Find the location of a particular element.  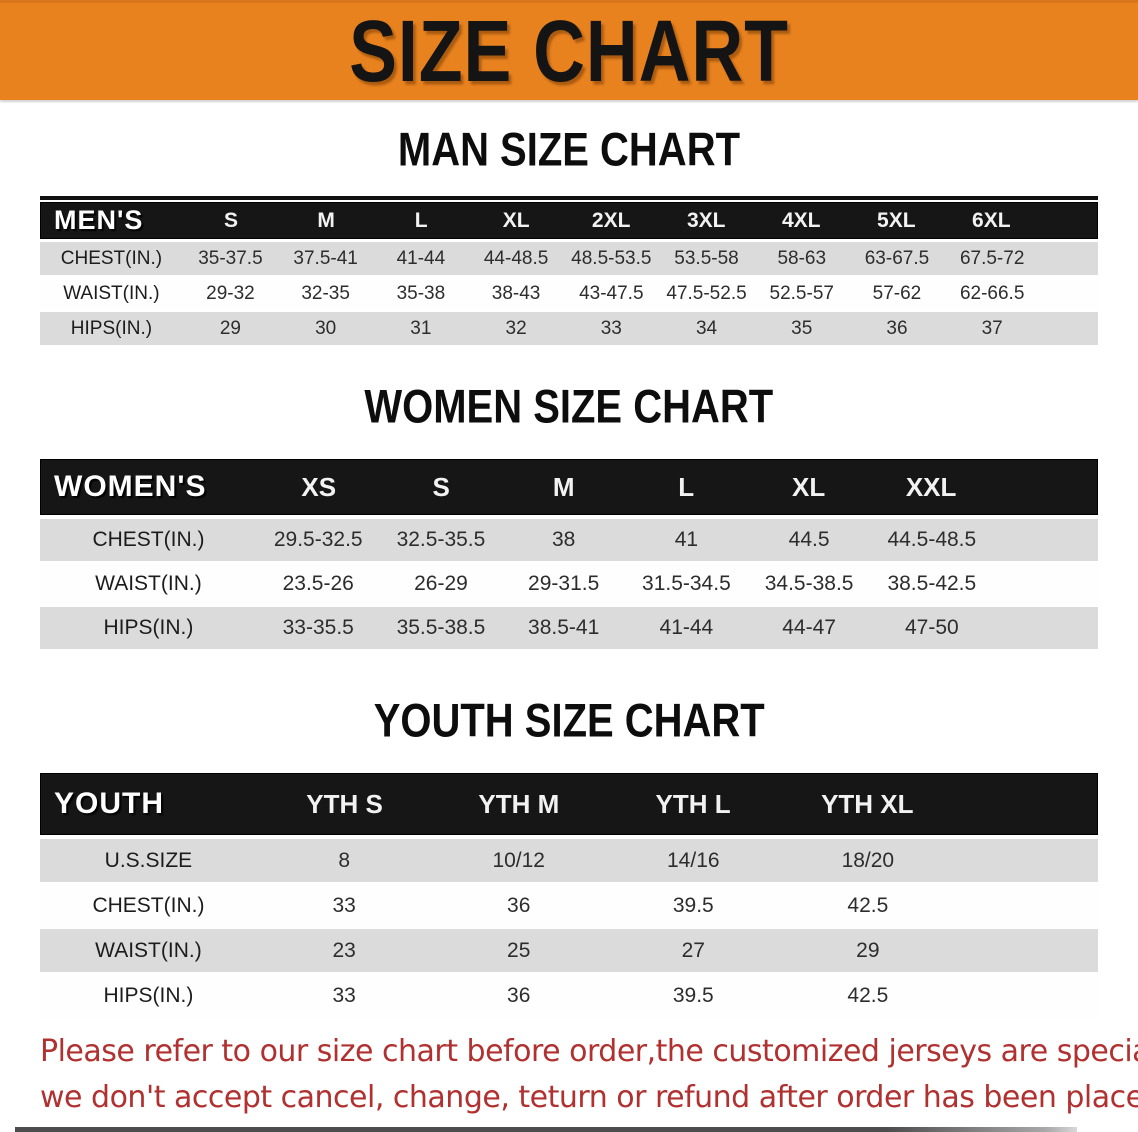

banner-title: SIZE CHART is located at coordinates (569, 51).